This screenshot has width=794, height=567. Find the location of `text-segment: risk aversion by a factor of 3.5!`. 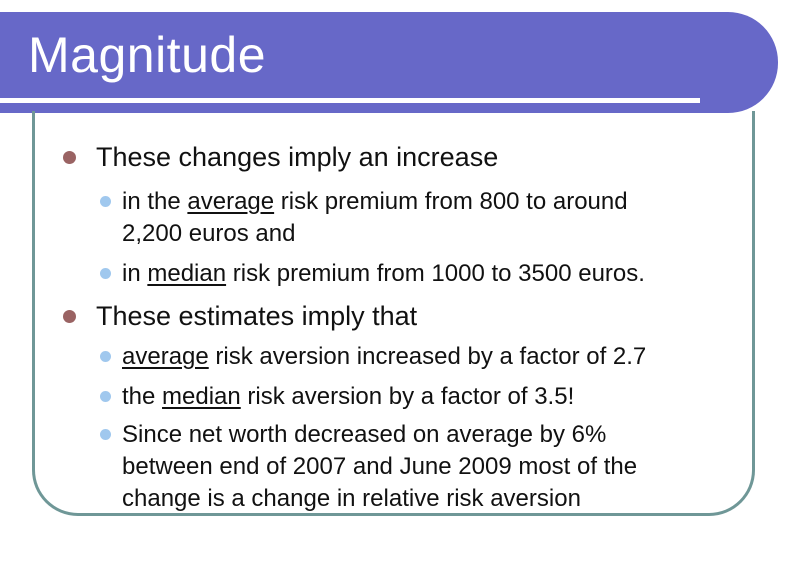

text-segment: risk aversion by a factor of 3.5! is located at coordinates (407, 396).